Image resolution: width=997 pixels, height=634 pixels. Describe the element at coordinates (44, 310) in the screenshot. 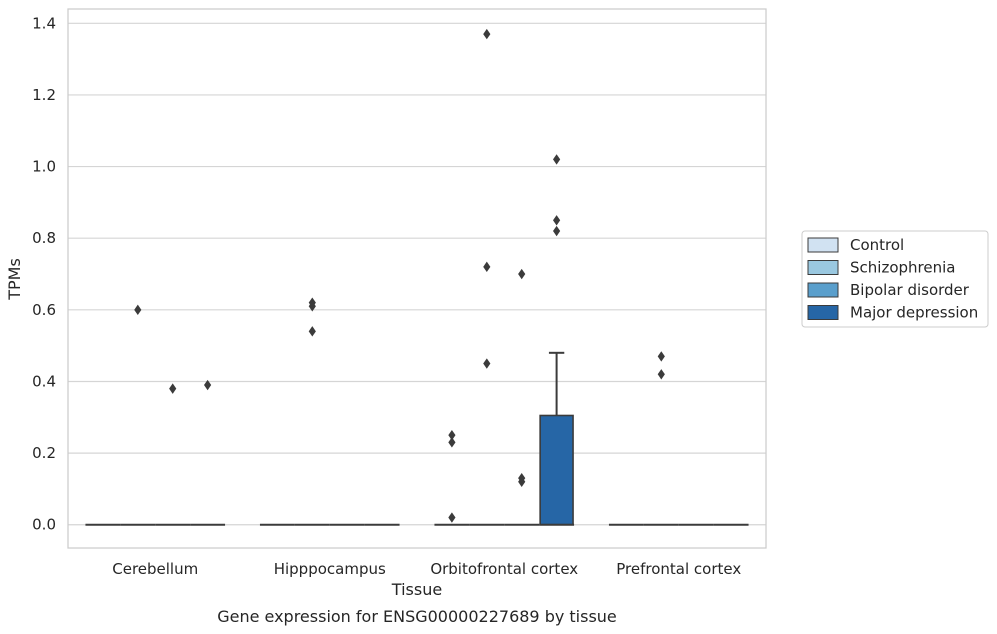

I see `y-tick-label: 0.6` at that location.